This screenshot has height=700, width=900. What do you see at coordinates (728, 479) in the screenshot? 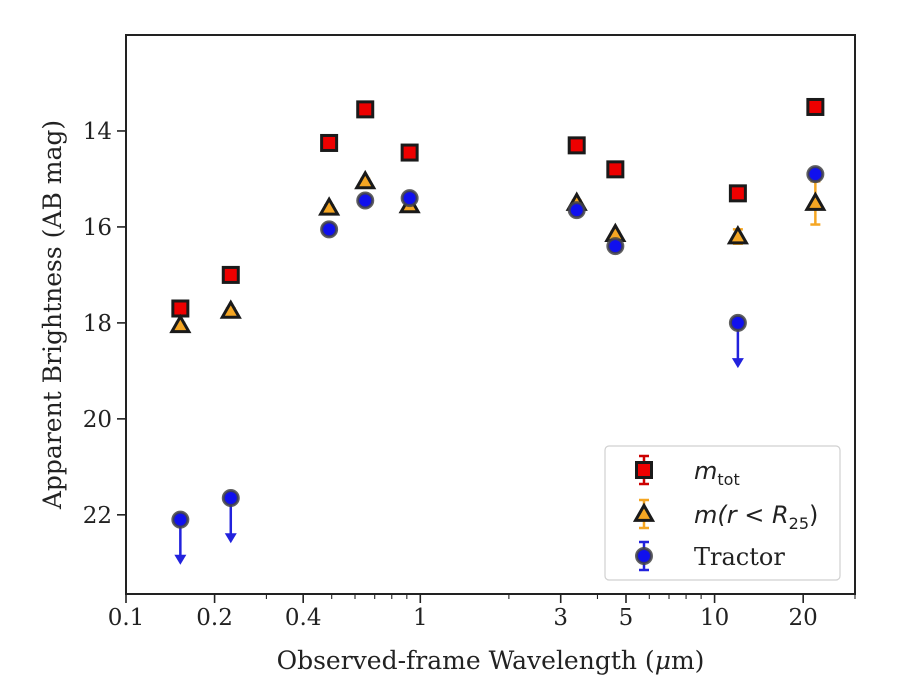
I see `legend-label-mtot-sub: tot` at bounding box center [728, 479].